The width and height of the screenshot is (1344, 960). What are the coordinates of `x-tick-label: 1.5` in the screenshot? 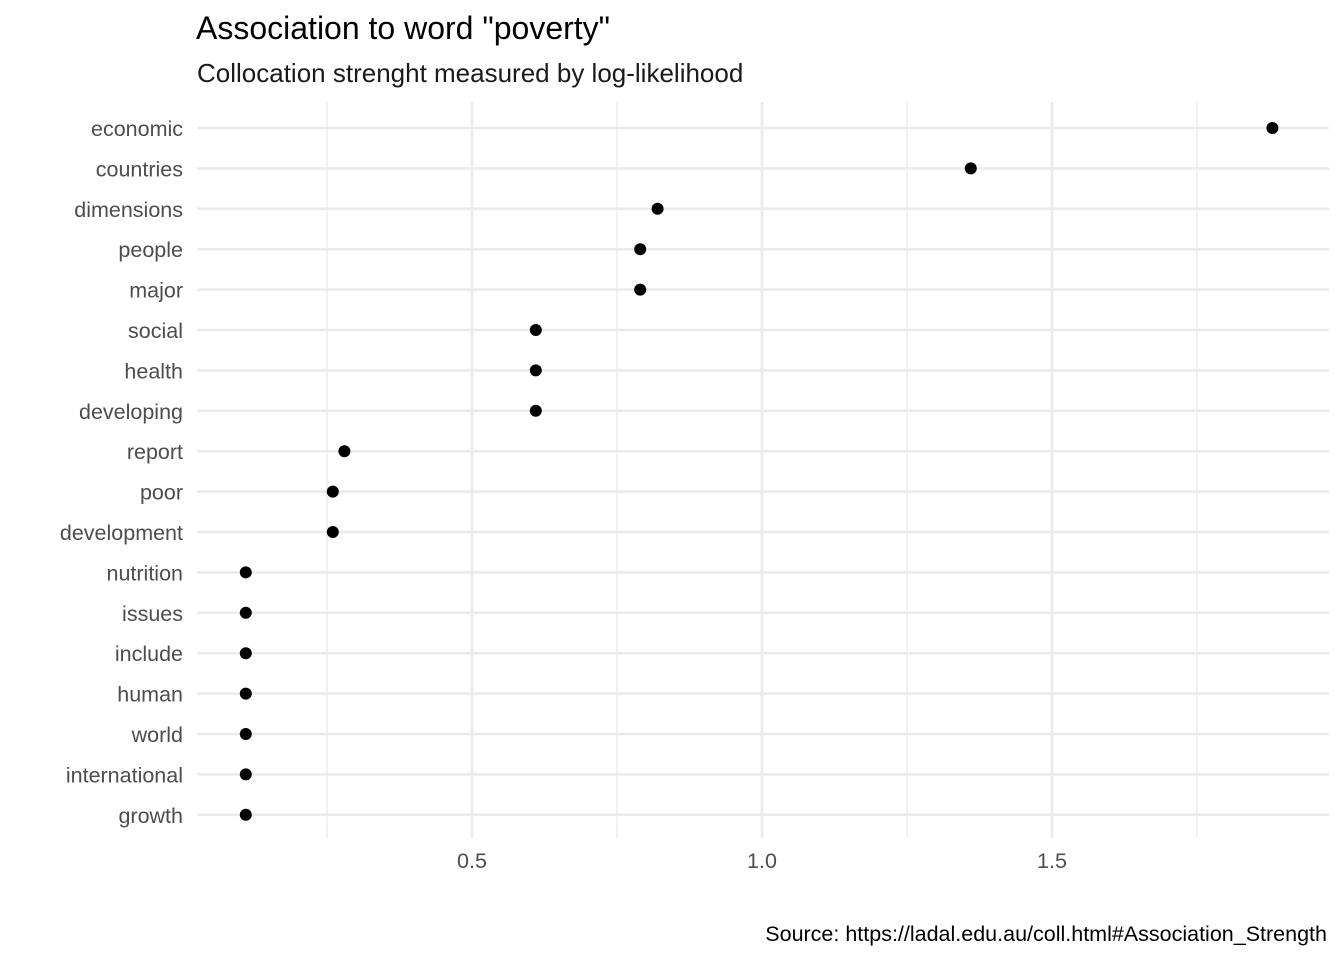 It's located at (1052, 861).